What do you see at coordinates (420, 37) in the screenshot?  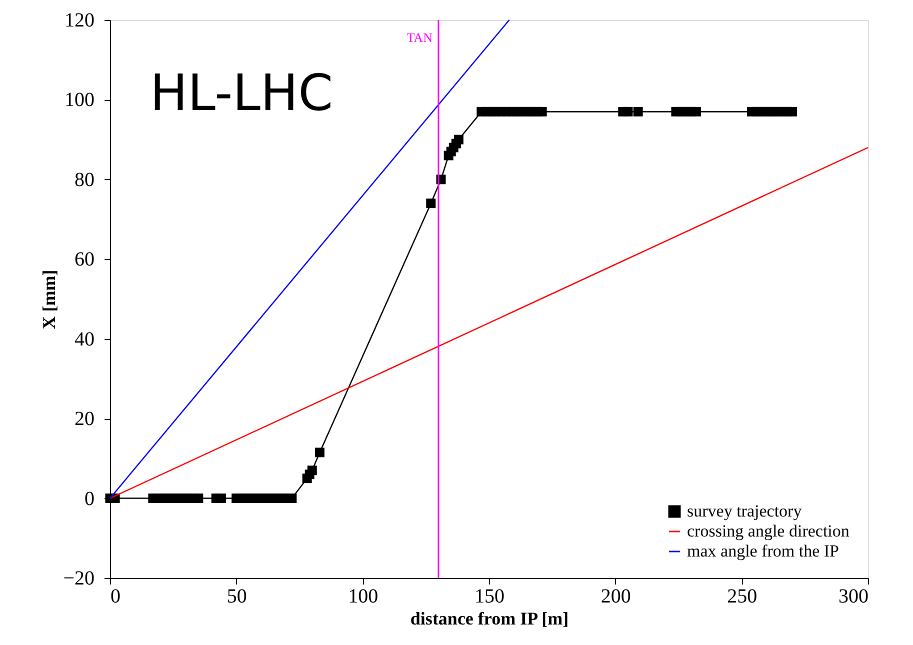 I see `ref-line-label: TAN` at bounding box center [420, 37].